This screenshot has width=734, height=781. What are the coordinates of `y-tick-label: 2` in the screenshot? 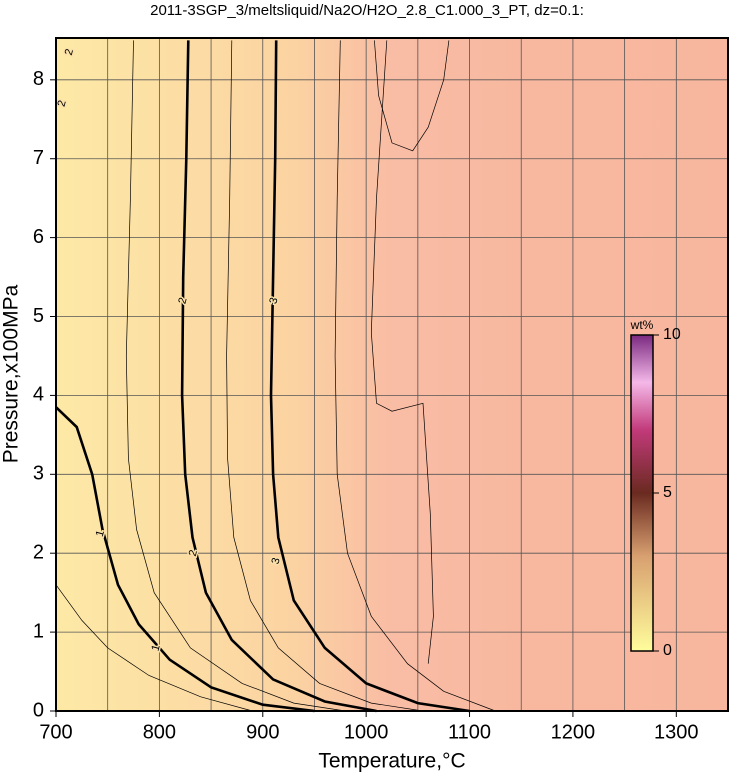 It's located at (38, 552).